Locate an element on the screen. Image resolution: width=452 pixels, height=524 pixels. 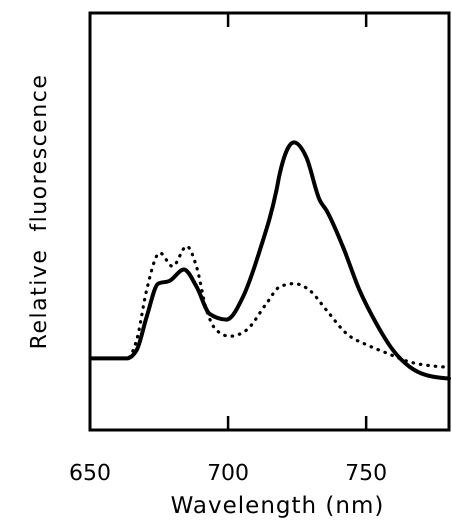
x-tick-label: 650 is located at coordinates (90, 473).